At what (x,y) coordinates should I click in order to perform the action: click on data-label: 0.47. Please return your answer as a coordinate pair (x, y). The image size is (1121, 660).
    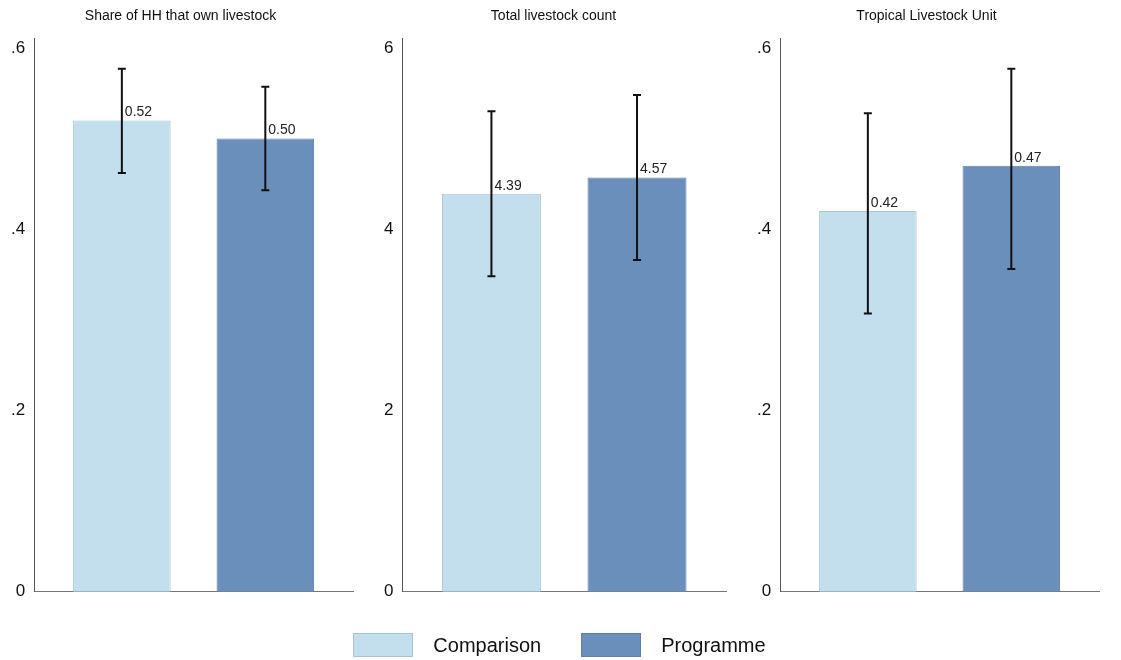
    Looking at the image, I should click on (1028, 156).